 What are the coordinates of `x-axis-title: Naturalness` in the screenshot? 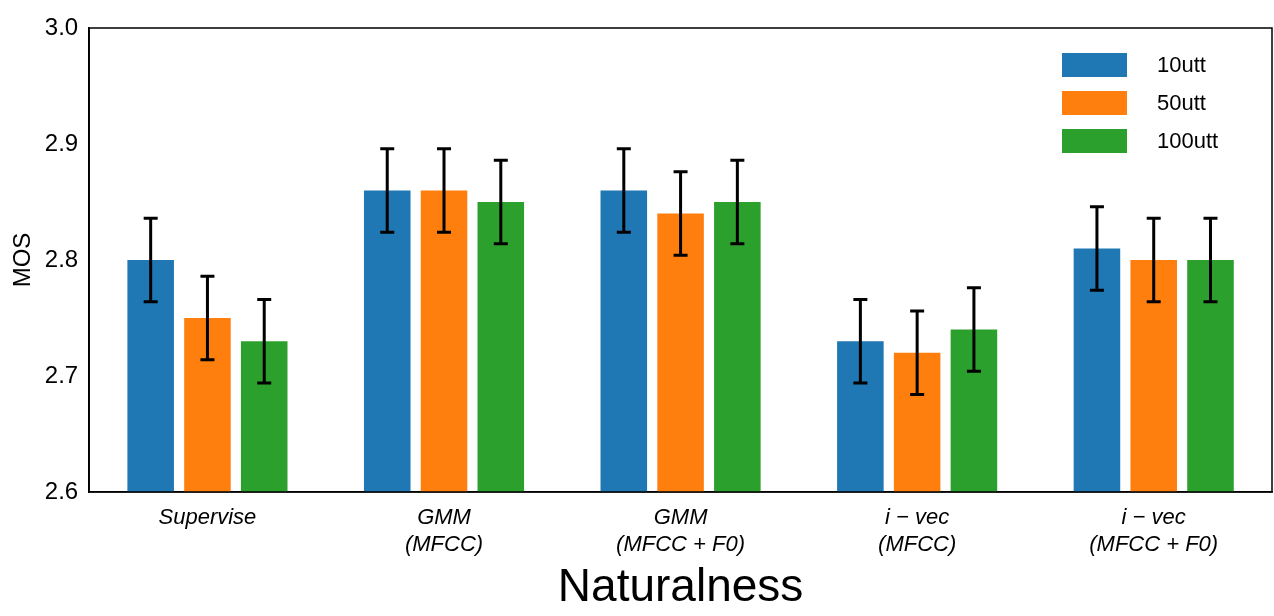 It's located at (680, 585).